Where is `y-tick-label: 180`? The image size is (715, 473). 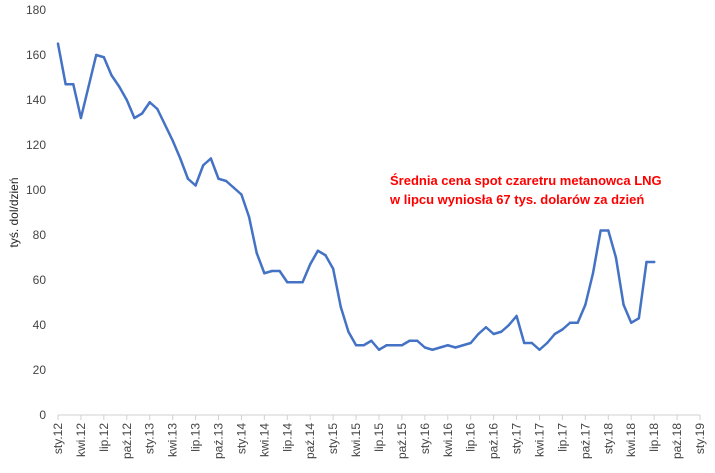 y-tick-label: 180 is located at coordinates (36, 10).